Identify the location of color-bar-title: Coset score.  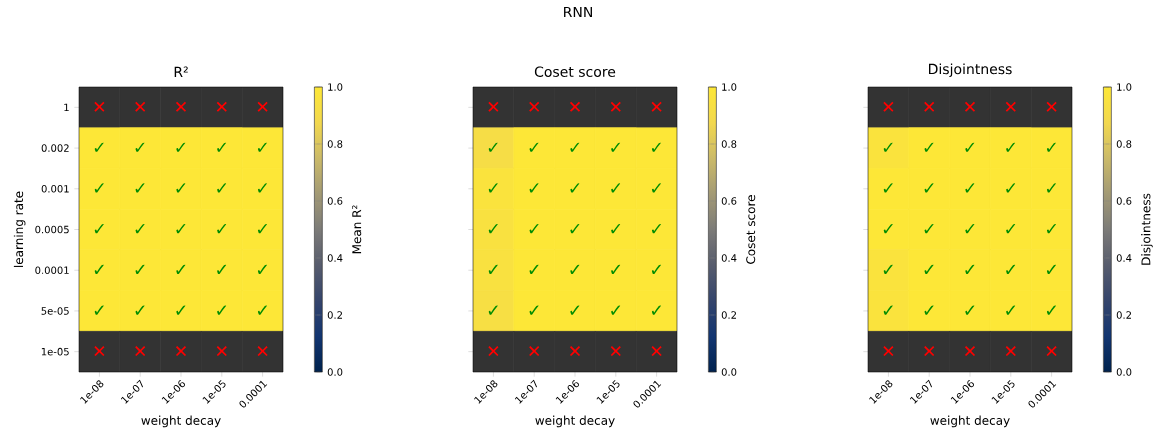
(751, 229).